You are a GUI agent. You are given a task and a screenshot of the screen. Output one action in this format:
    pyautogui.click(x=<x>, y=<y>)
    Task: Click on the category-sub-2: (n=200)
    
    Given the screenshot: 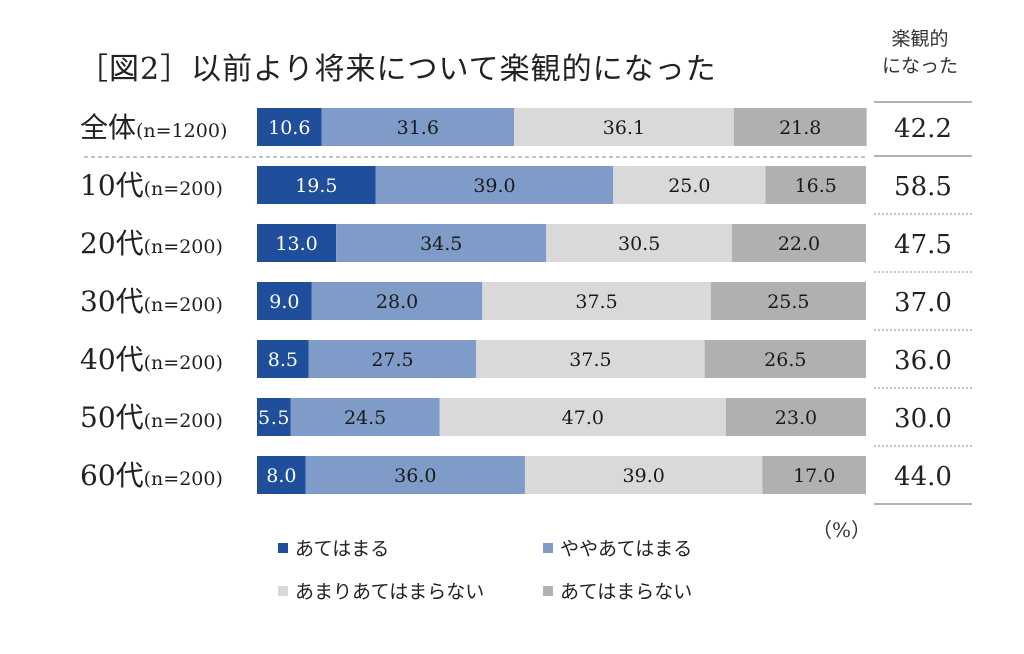 What is the action you would take?
    pyautogui.click(x=183, y=247)
    